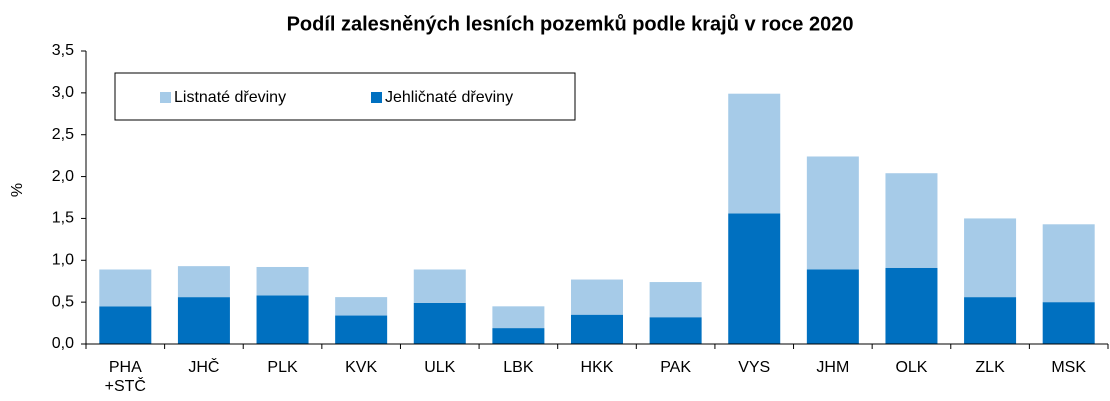 This screenshot has height=401, width=1110. What do you see at coordinates (440, 367) in the screenshot?
I see `x-tick-label: ULK` at bounding box center [440, 367].